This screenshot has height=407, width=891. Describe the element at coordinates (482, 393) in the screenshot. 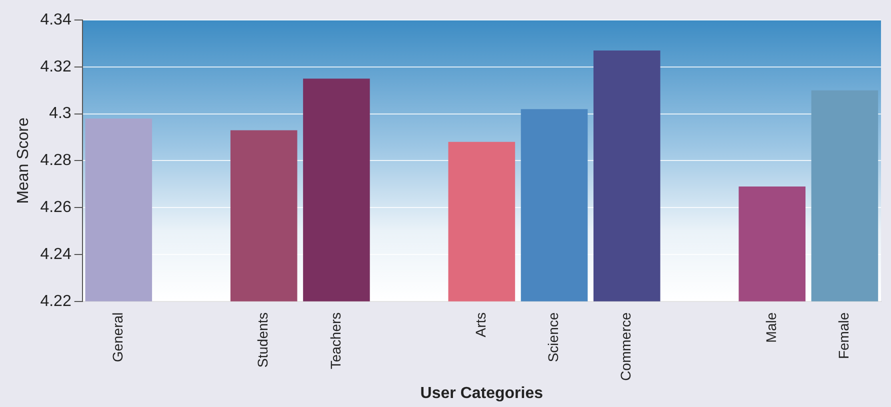

I see `x-axis-title: User Categories` at that location.